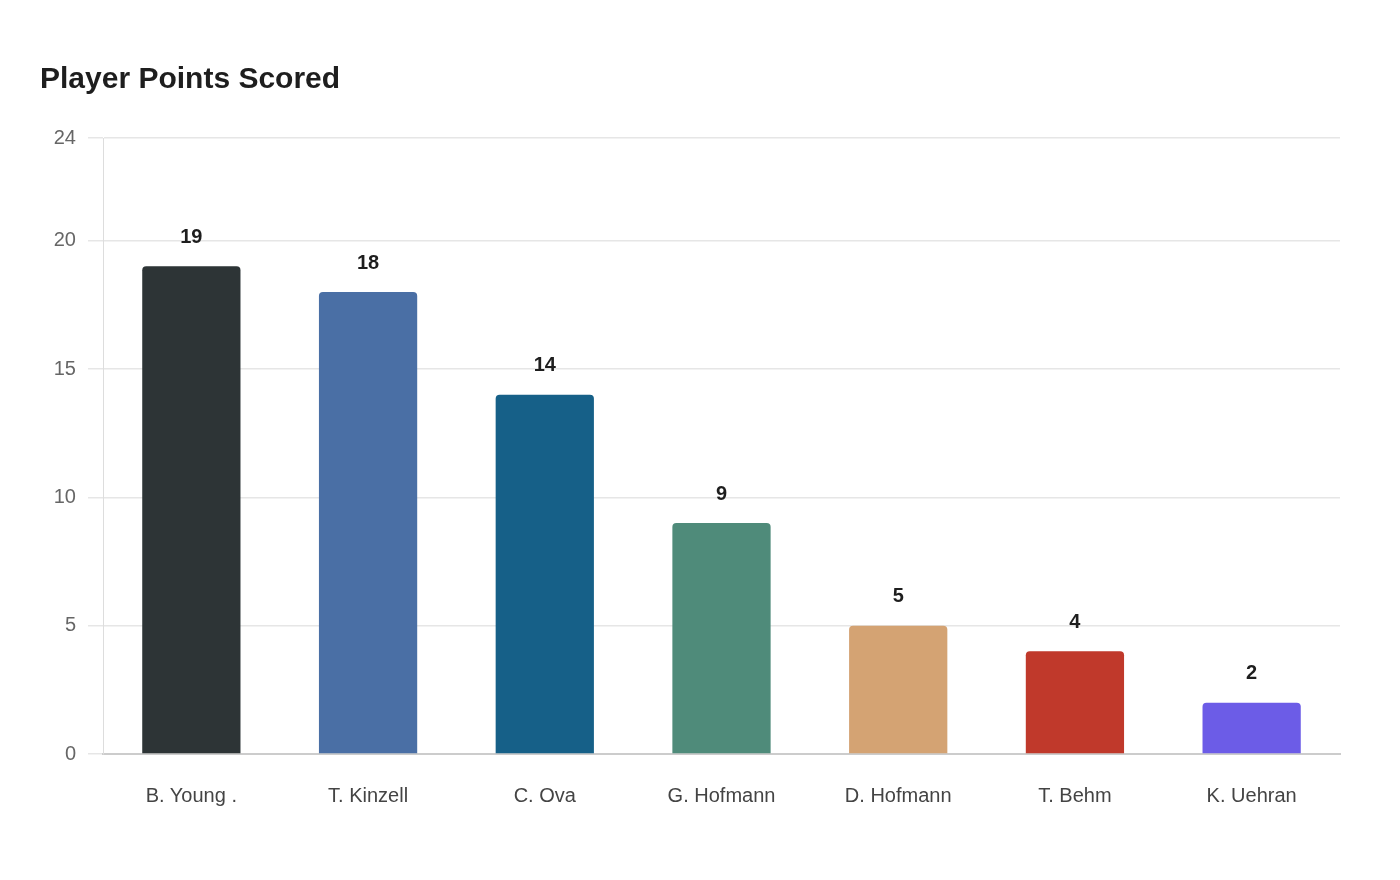 This screenshot has height=880, width=1400. I want to click on chart-title: Player Points Scored, so click(190, 78).